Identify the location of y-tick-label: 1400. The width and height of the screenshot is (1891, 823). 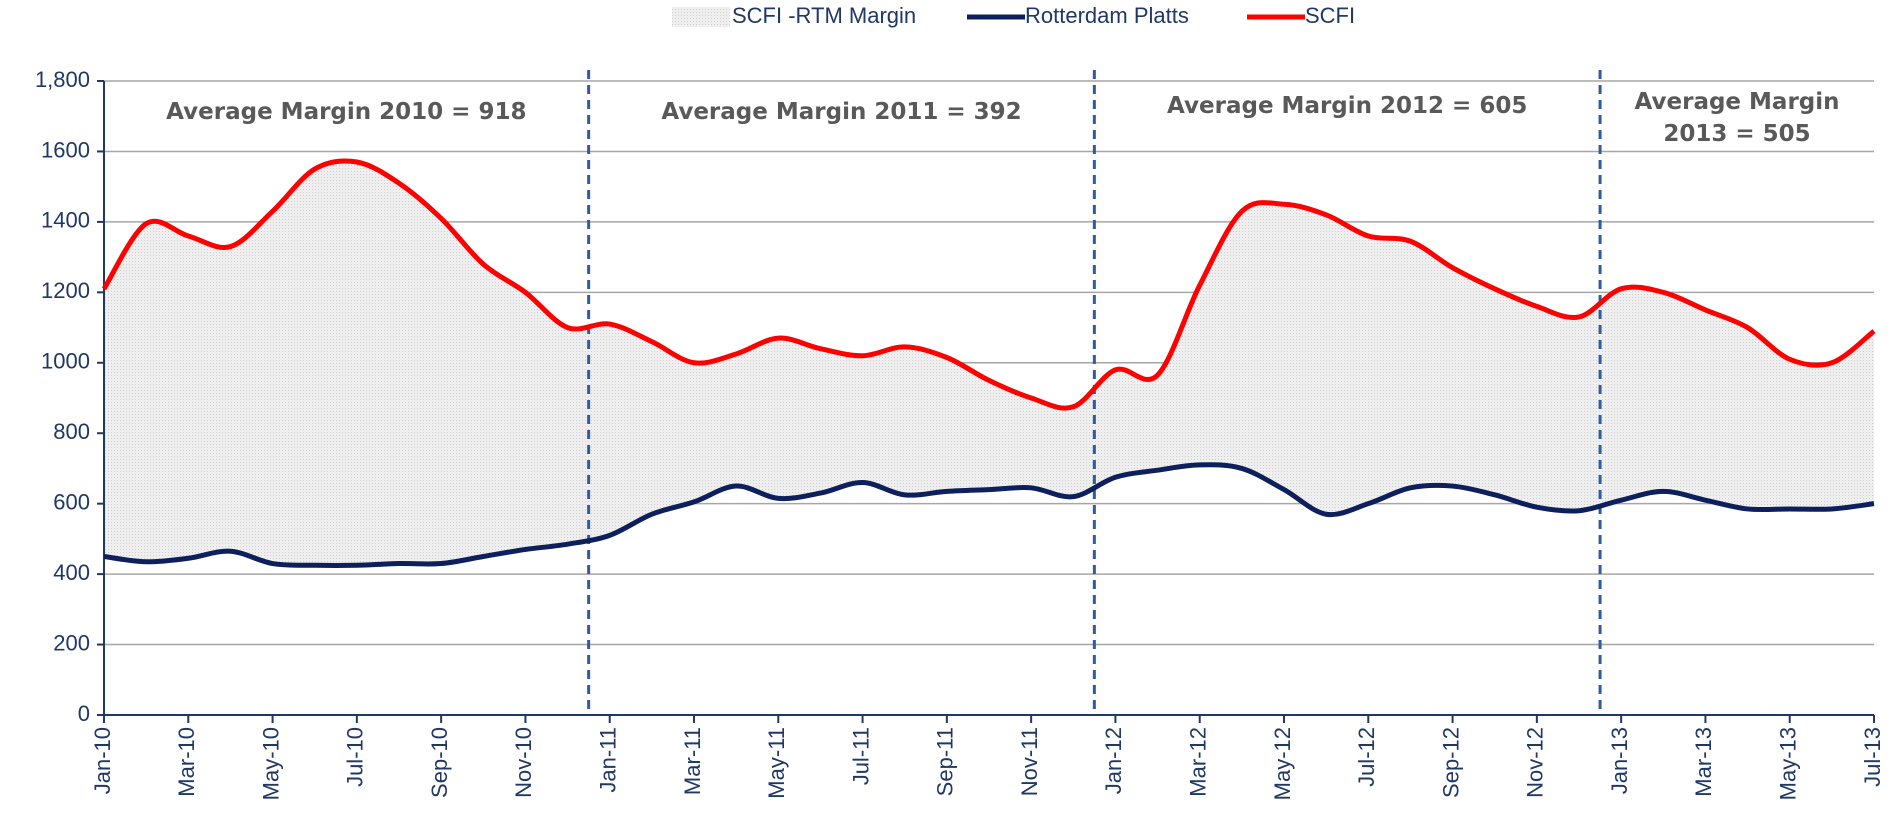
(65, 220).